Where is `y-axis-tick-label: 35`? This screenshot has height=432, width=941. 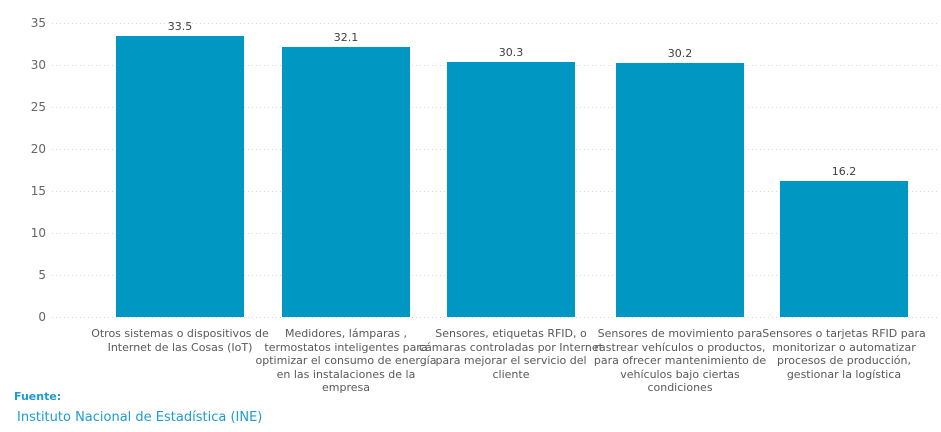
y-axis-tick-label: 35 is located at coordinates (38, 23).